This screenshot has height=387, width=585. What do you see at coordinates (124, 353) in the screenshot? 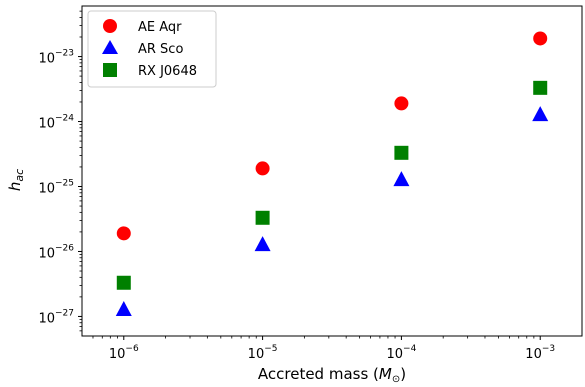
I see `x-tick-label: 10⁻⁶` at bounding box center [124, 353].